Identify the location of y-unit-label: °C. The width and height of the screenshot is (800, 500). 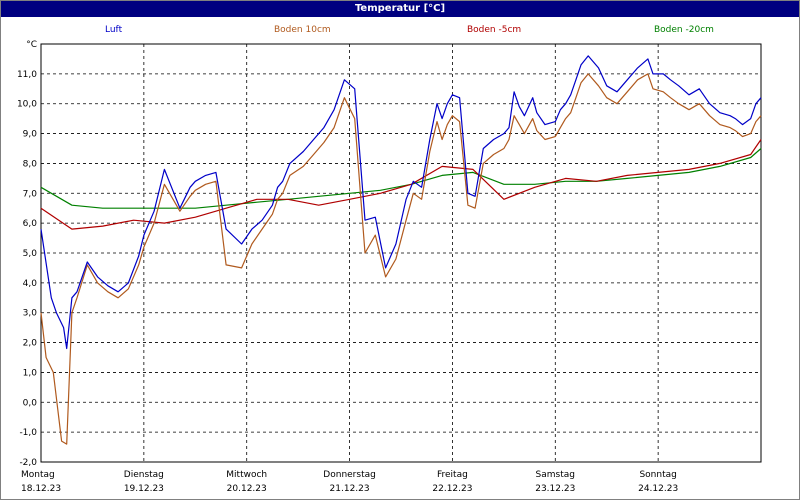
(31, 45).